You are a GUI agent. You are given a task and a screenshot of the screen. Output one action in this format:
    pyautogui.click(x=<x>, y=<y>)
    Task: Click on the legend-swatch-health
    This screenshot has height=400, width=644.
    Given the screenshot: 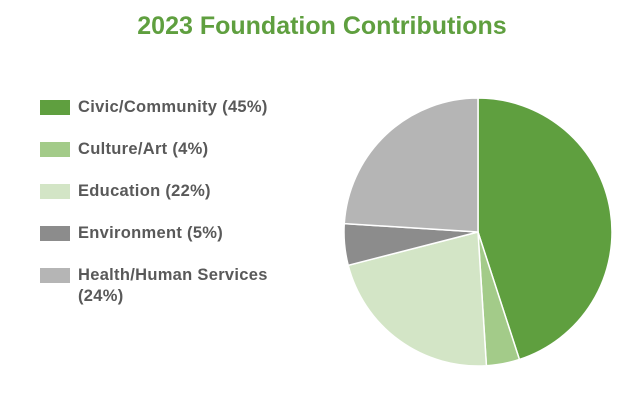 What is the action you would take?
    pyautogui.click(x=55, y=275)
    